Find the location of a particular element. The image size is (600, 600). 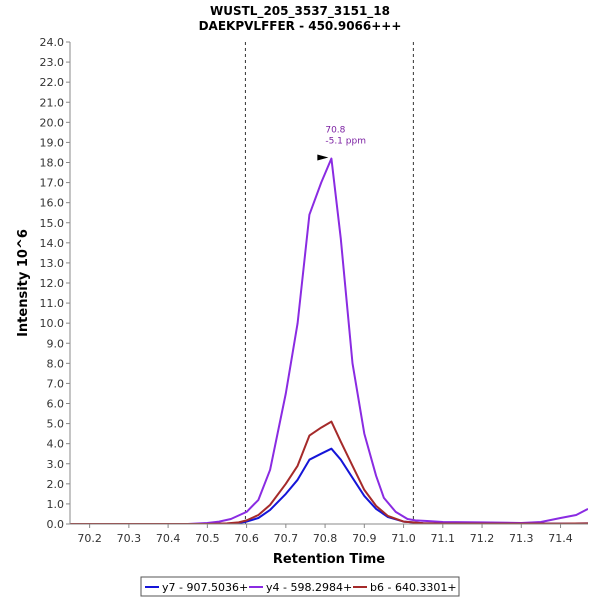

y-tick-label: 20.0 is located at coordinates (52, 122).